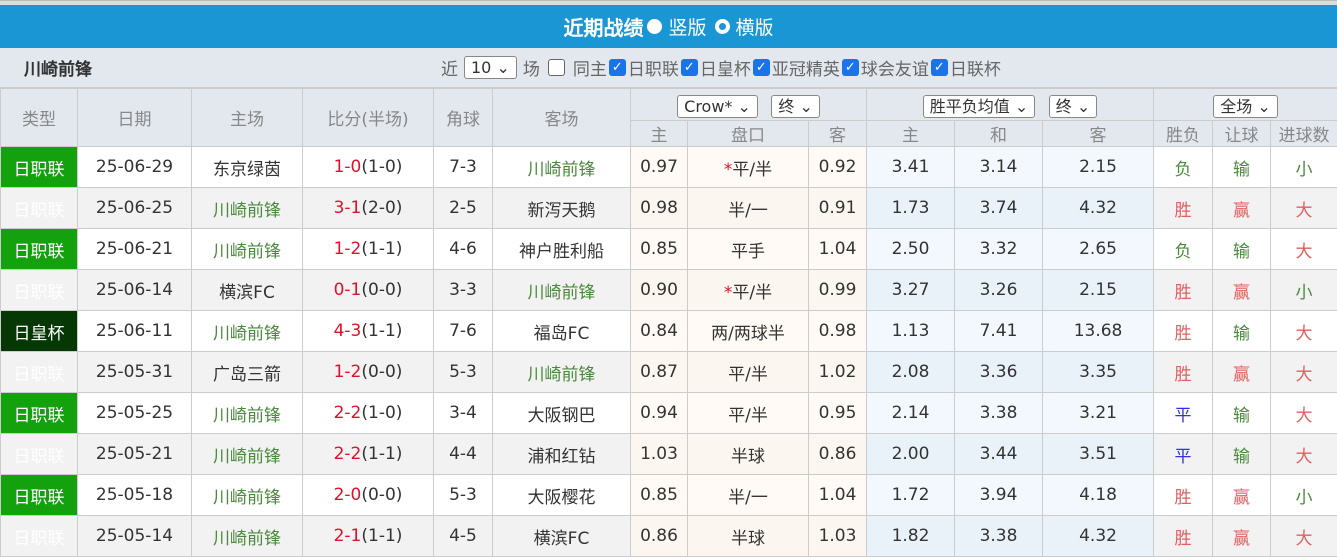 The width and height of the screenshot is (1337, 557). Describe the element at coordinates (368, 290) in the screenshot. I see `score: 0-1(0-0)` at that location.